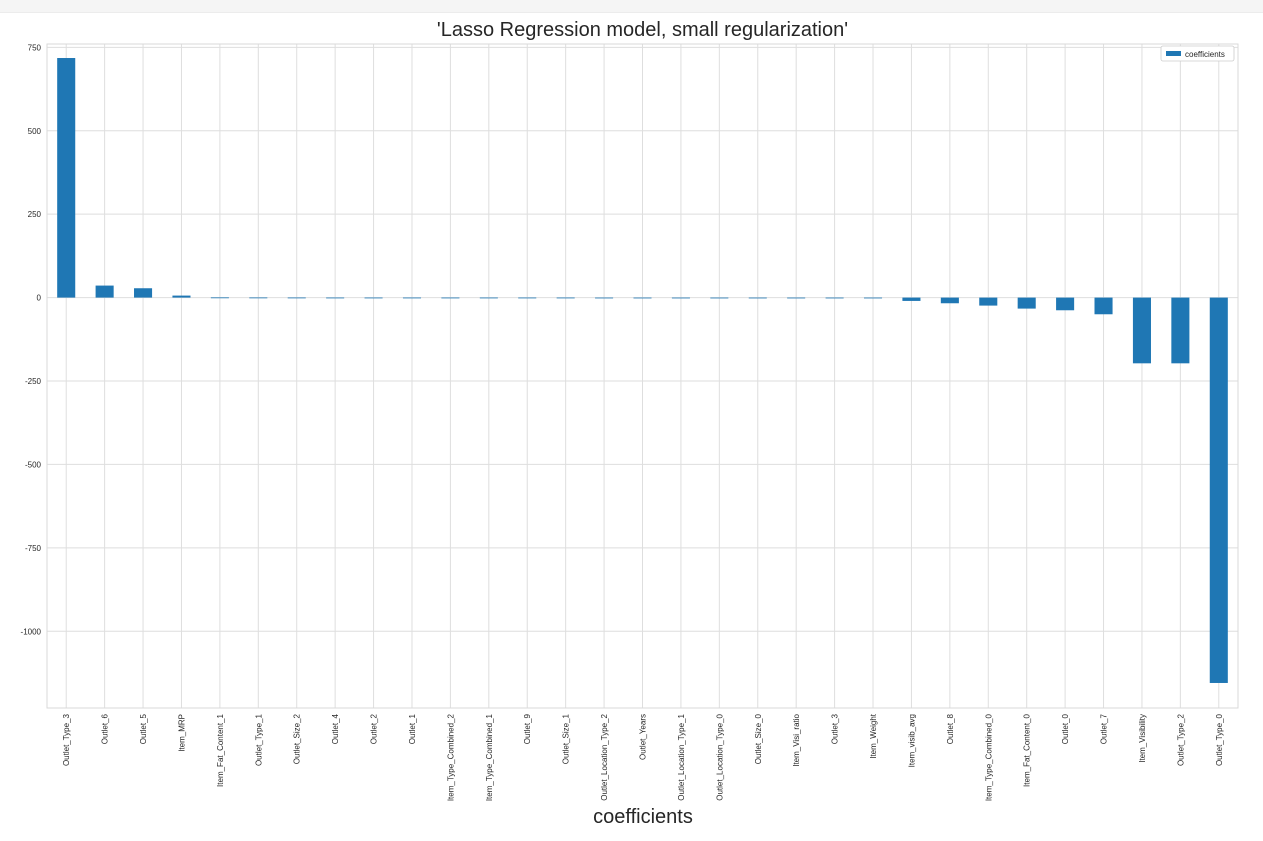  What do you see at coordinates (35, 47) in the screenshot?
I see `y-tick-label: 750` at bounding box center [35, 47].